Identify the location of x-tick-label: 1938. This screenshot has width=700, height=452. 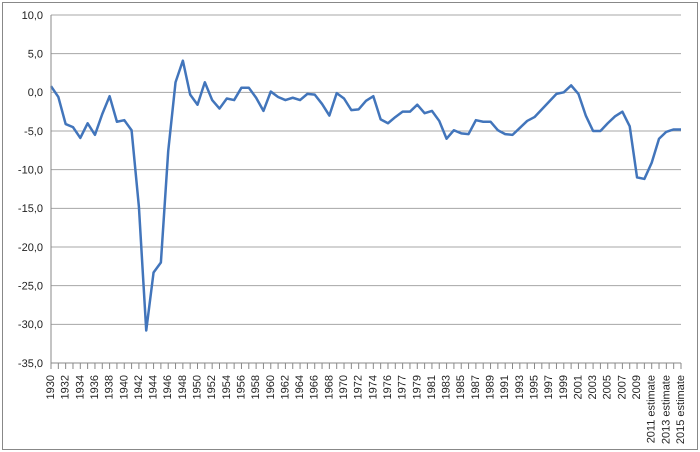
(110, 387).